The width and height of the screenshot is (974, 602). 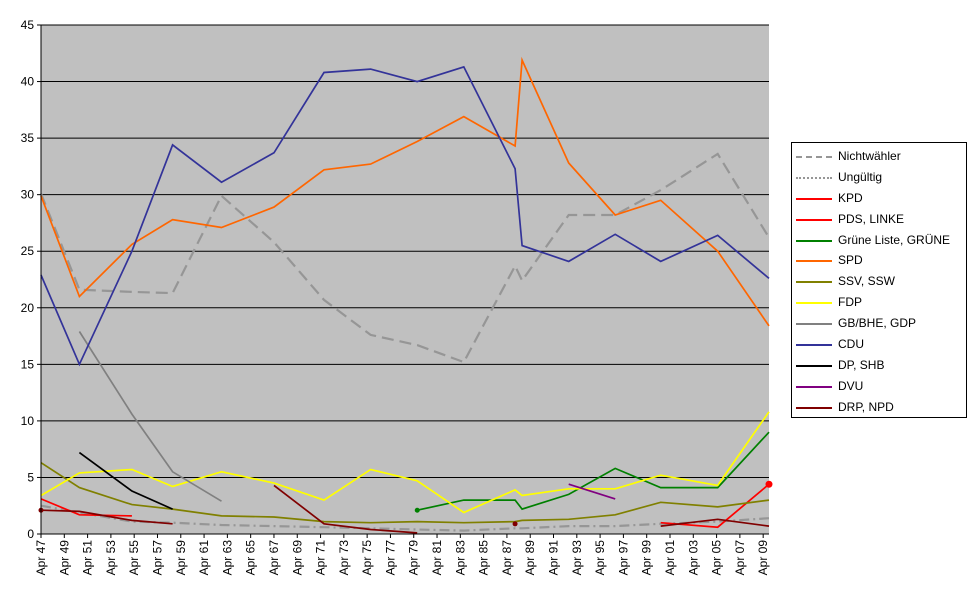 What do you see at coordinates (344, 558) in the screenshot?
I see `x-tick-label: Apr 73` at bounding box center [344, 558].